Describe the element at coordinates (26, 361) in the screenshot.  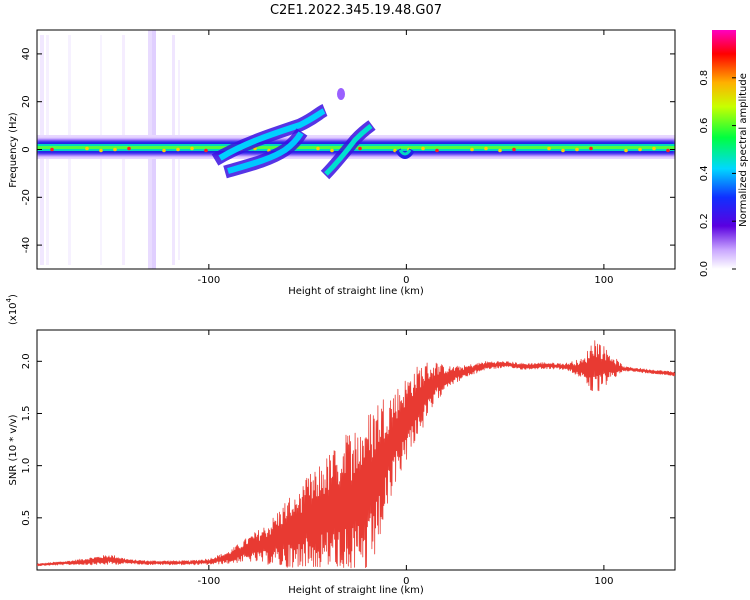
I see `snr-ytick-label: 2.0` at that location.